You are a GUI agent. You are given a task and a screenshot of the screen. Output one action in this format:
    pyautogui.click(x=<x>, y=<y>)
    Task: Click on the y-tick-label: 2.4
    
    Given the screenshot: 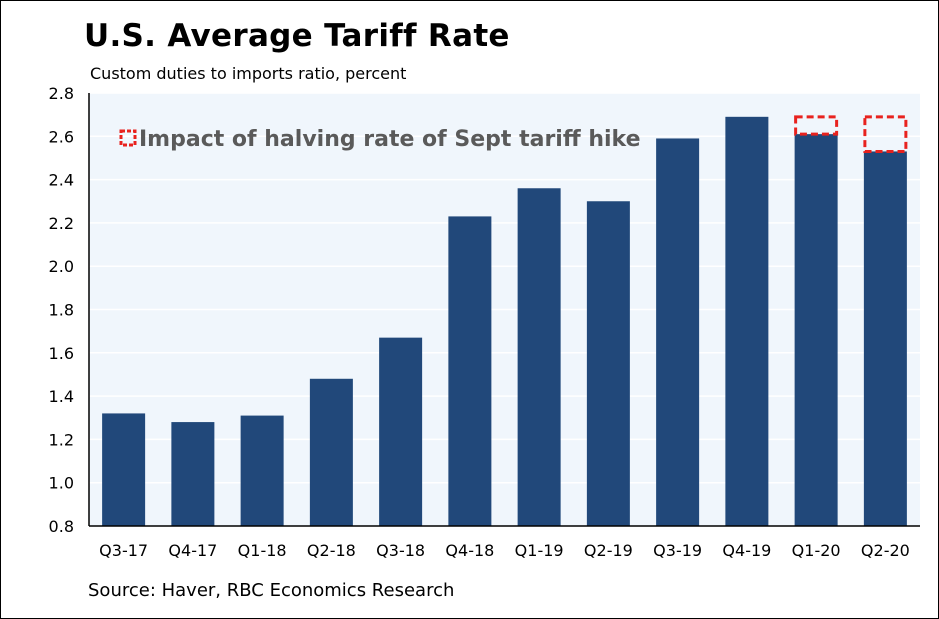 What is the action you would take?
    pyautogui.click(x=61, y=180)
    